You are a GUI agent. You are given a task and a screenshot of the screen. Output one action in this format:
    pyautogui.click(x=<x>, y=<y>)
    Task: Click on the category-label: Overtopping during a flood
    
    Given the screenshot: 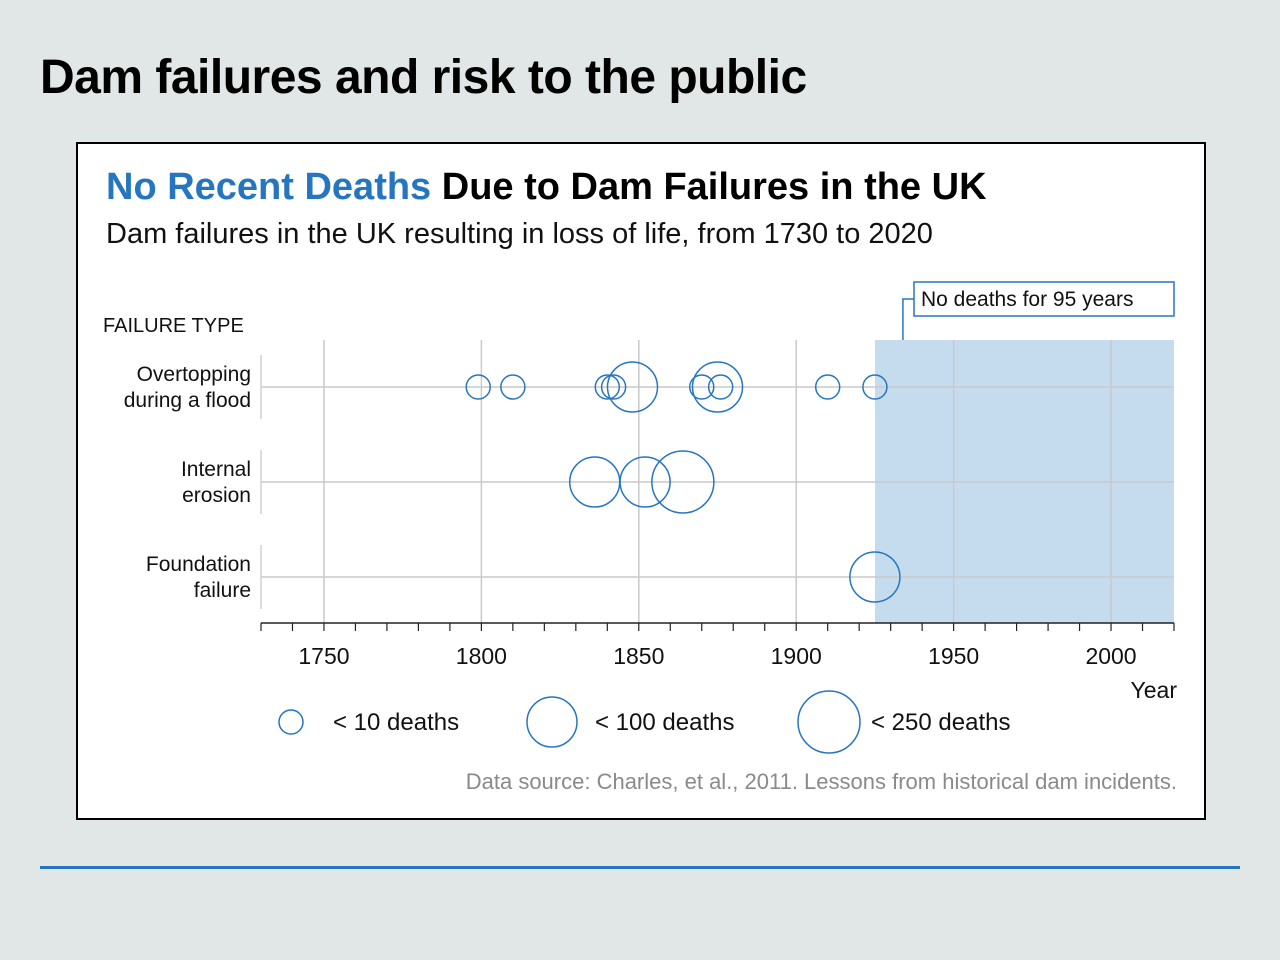 What is the action you would take?
    pyautogui.click(x=187, y=387)
    